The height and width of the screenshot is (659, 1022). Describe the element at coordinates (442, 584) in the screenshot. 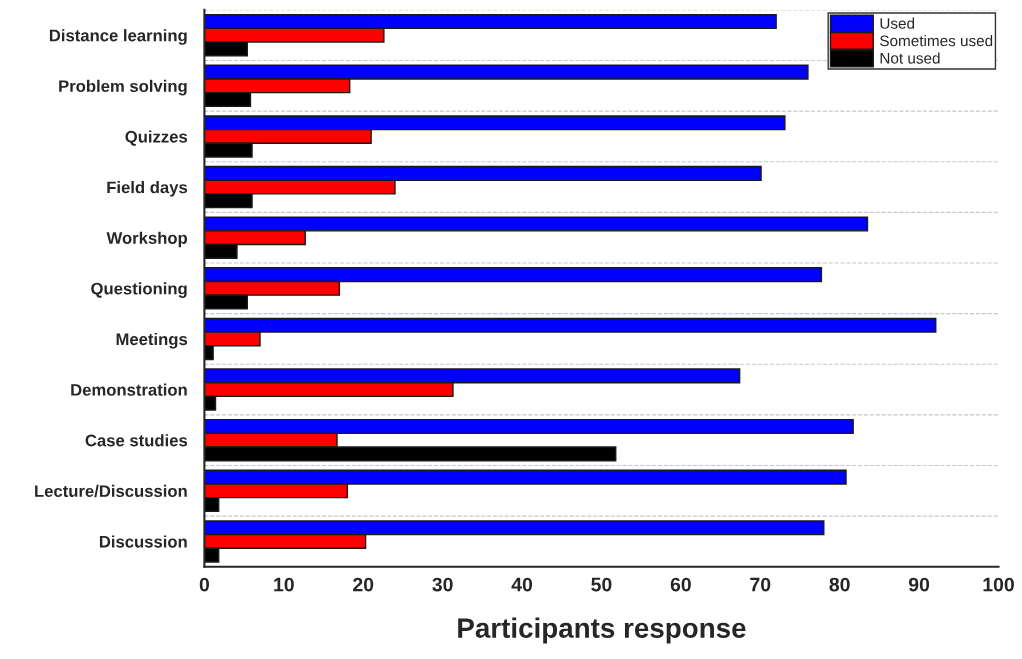

I see `x-tick-label: 30` at that location.